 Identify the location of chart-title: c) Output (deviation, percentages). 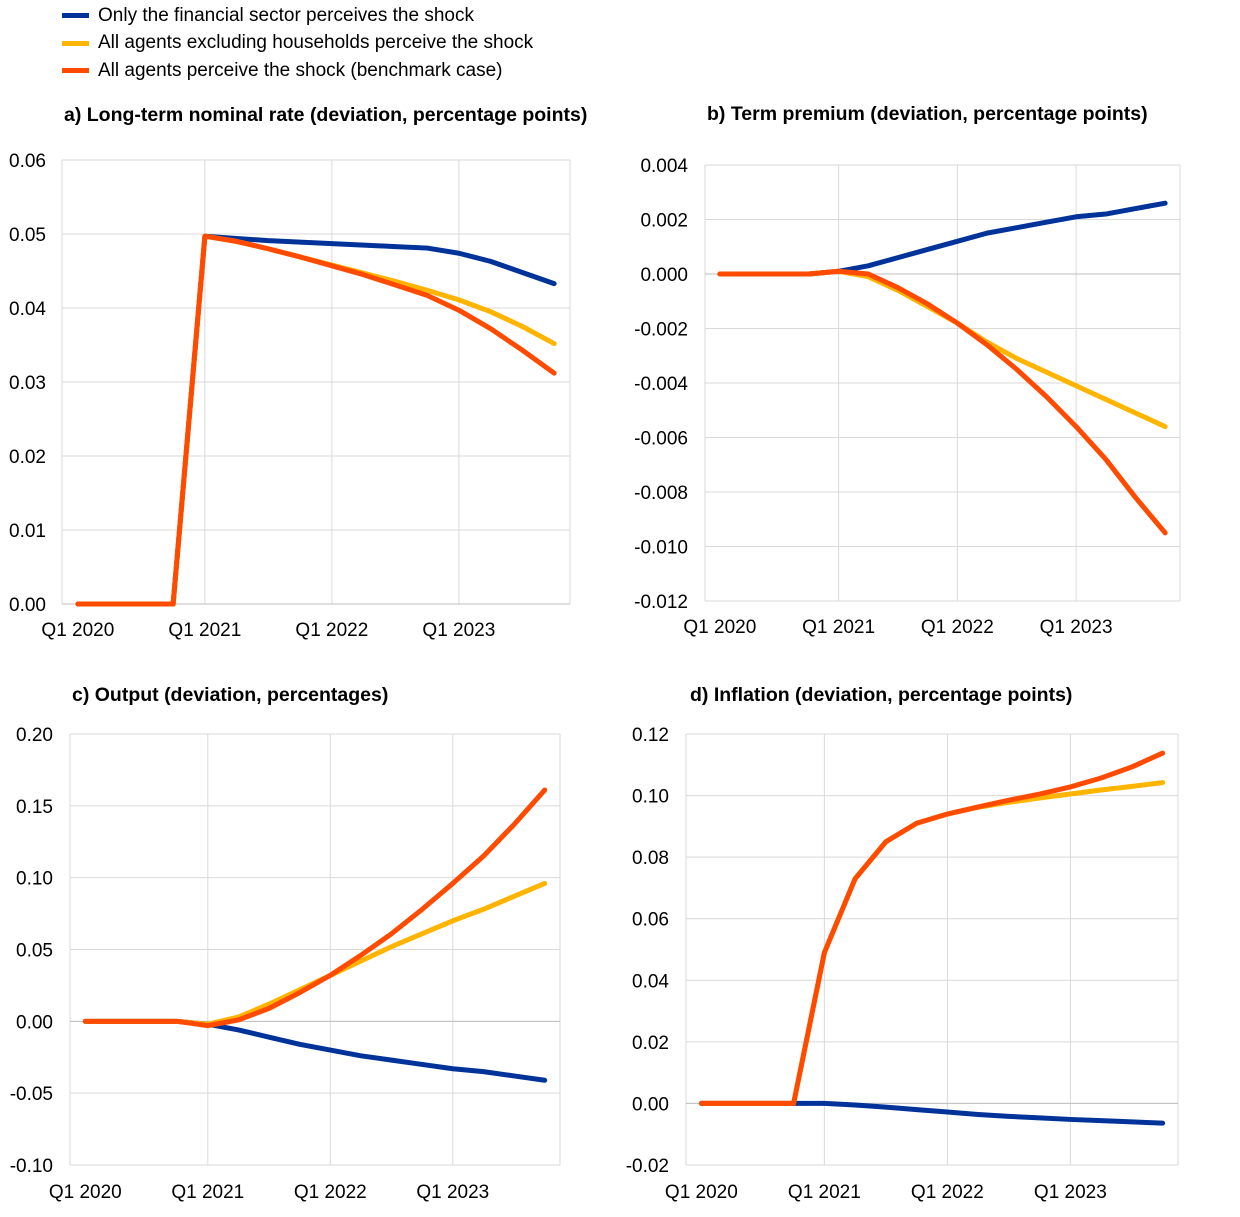
(230, 695).